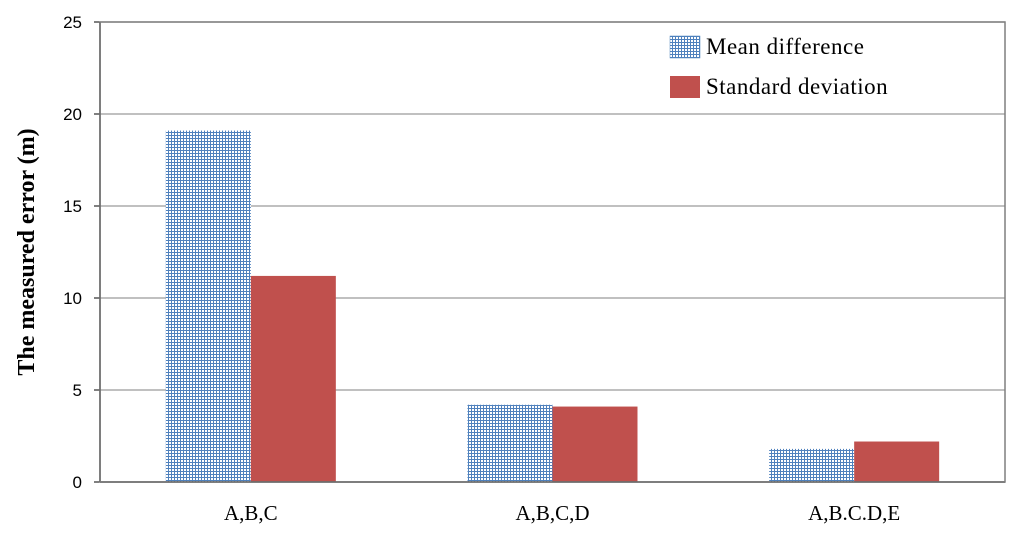  I want to click on y-axis-label: The measured error (m), so click(27, 251).